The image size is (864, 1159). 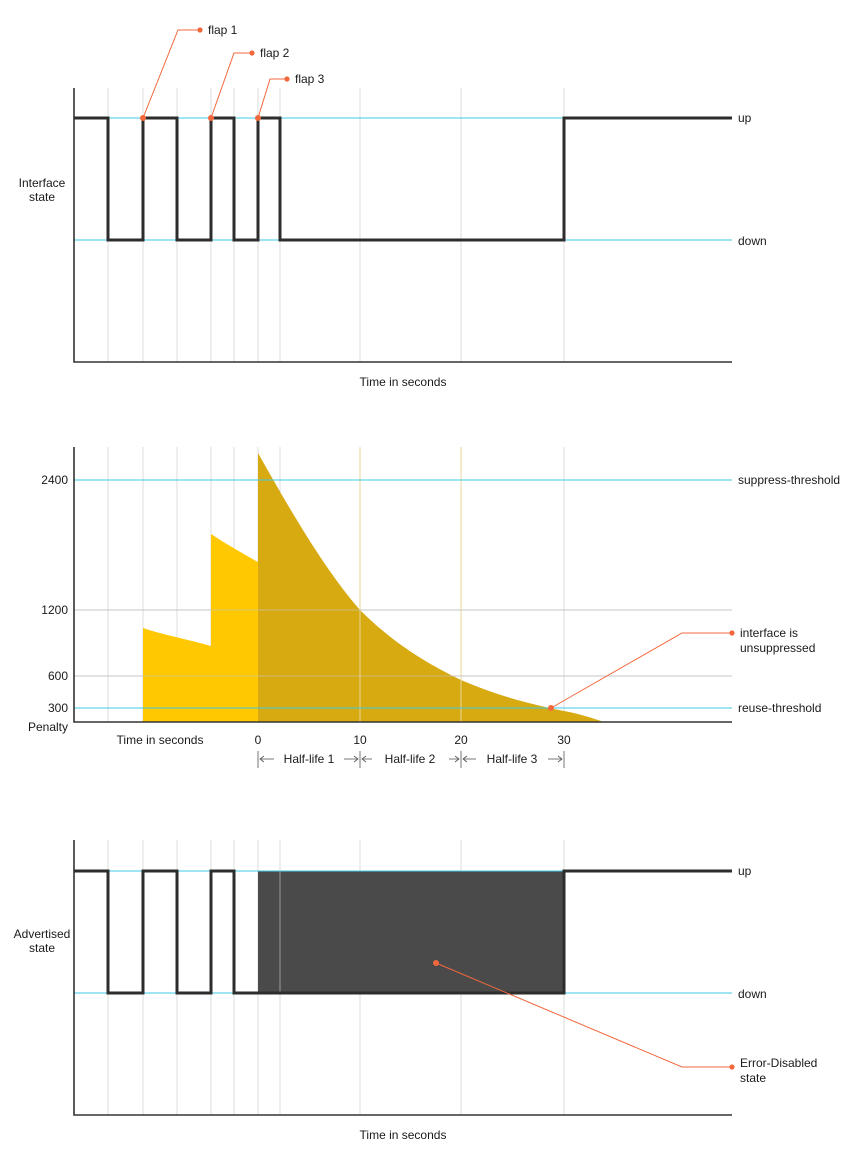 What do you see at coordinates (360, 740) in the screenshot?
I see `x-tick-10: 10` at bounding box center [360, 740].